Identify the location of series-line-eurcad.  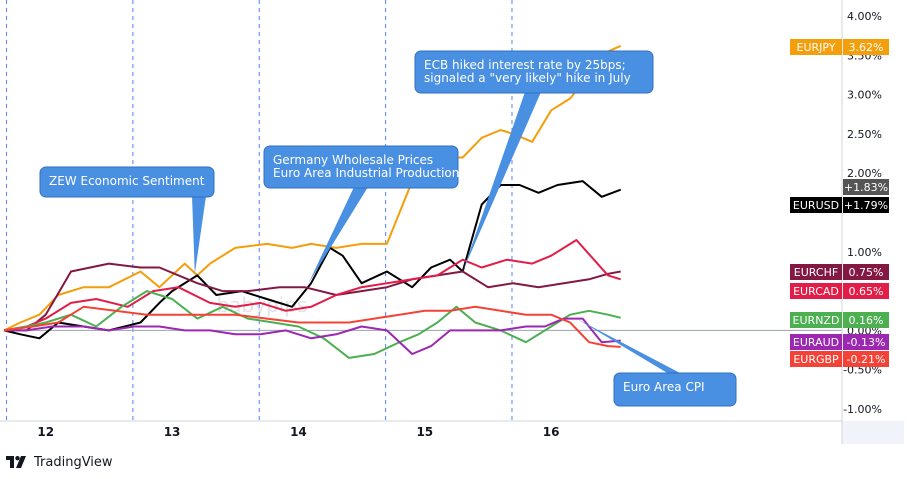
(312, 285).